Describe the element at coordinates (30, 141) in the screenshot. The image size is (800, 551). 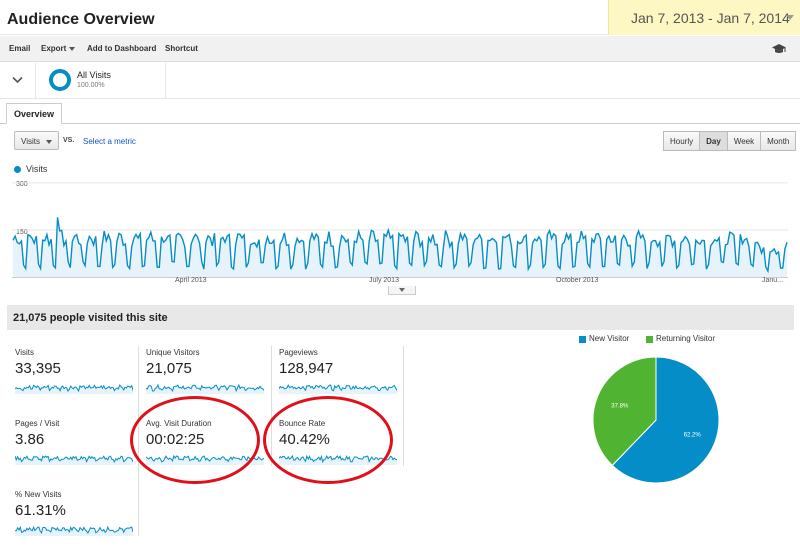
I see `metric-select-label: Visits` at that location.